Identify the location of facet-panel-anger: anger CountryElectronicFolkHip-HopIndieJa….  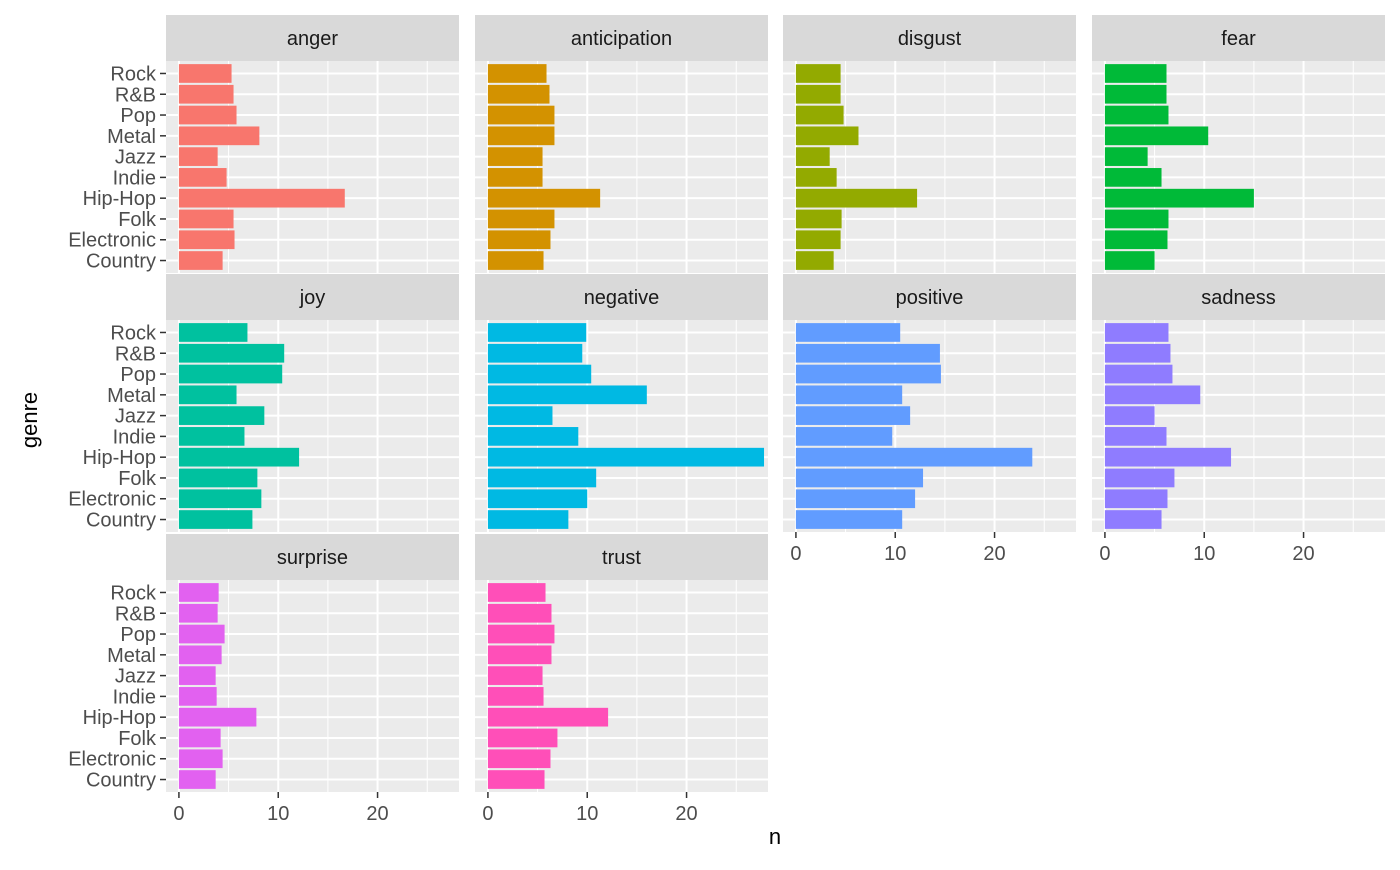
(263, 144).